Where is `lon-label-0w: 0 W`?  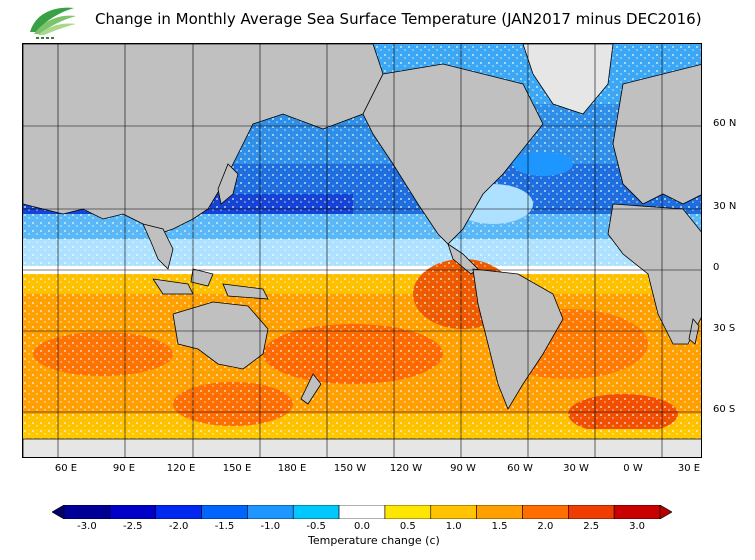
lon-label-0w: 0 W is located at coordinates (633, 468).